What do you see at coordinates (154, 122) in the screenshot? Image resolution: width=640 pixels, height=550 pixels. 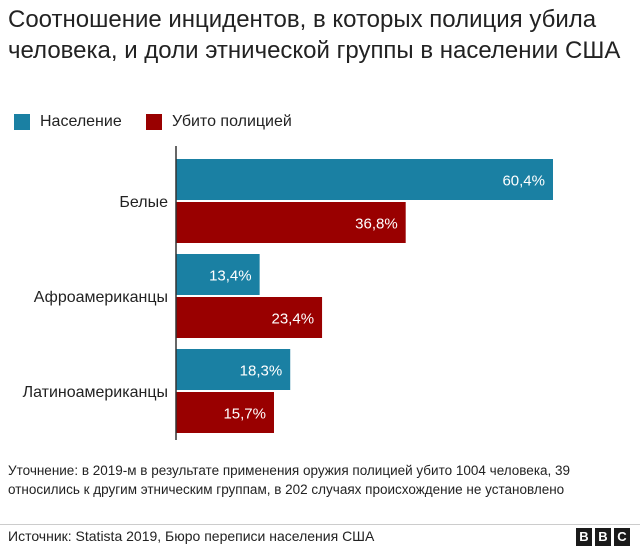 I see `legend-swatch-killed` at bounding box center [154, 122].